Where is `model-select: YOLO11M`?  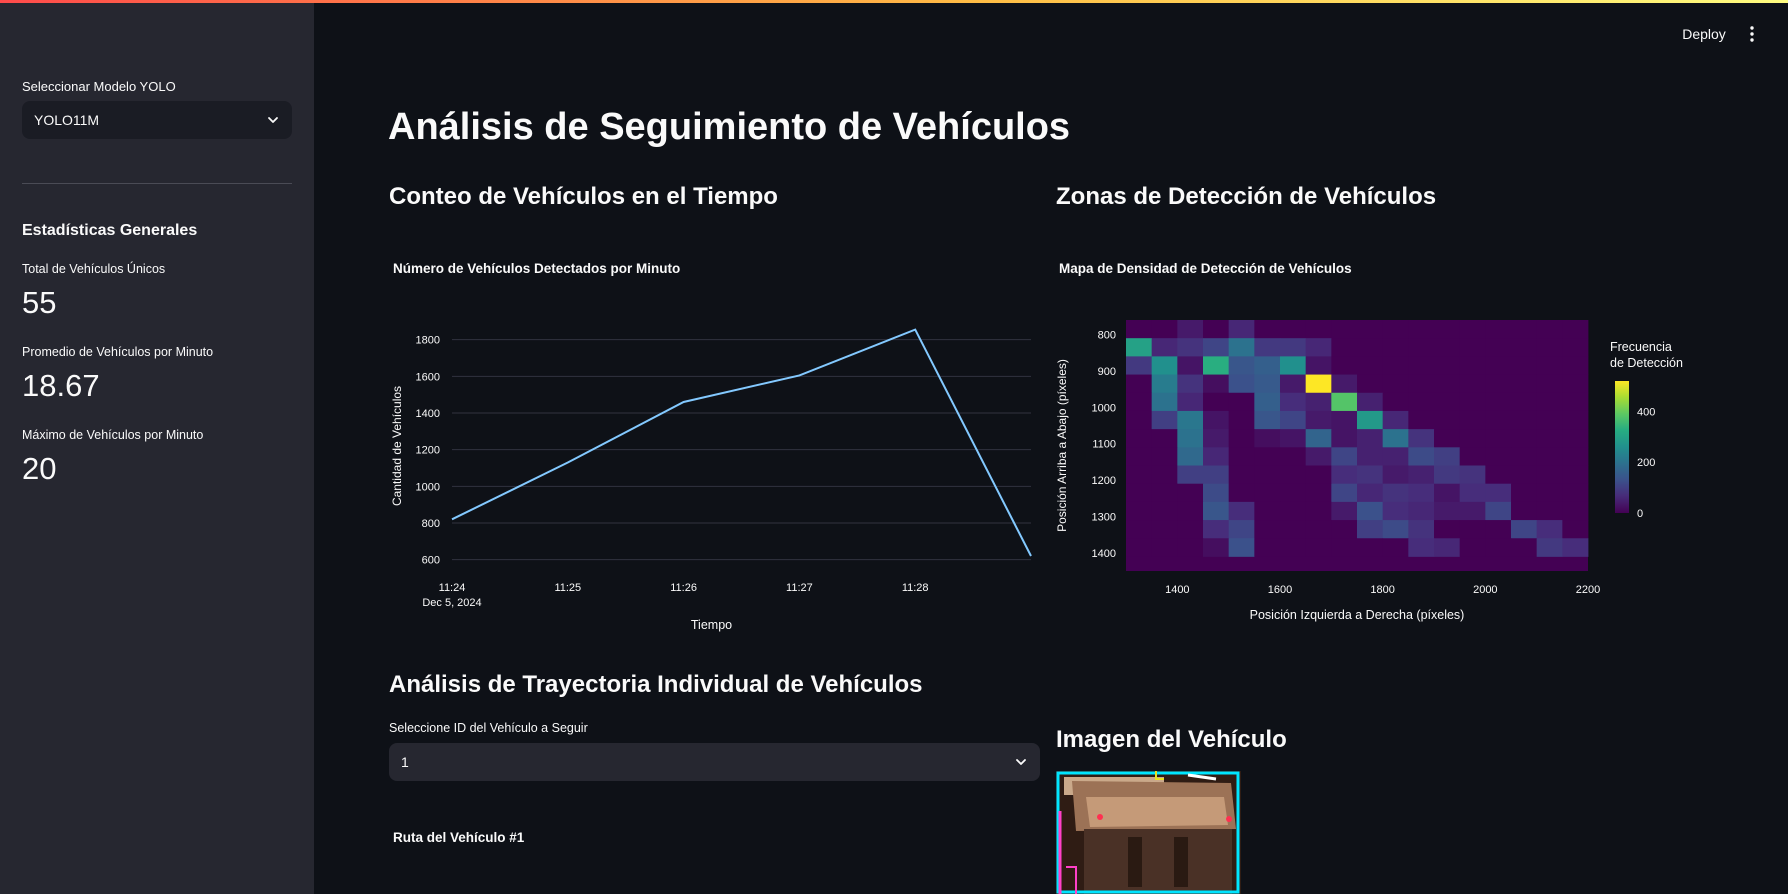
model-select: YOLO11M is located at coordinates (157, 120).